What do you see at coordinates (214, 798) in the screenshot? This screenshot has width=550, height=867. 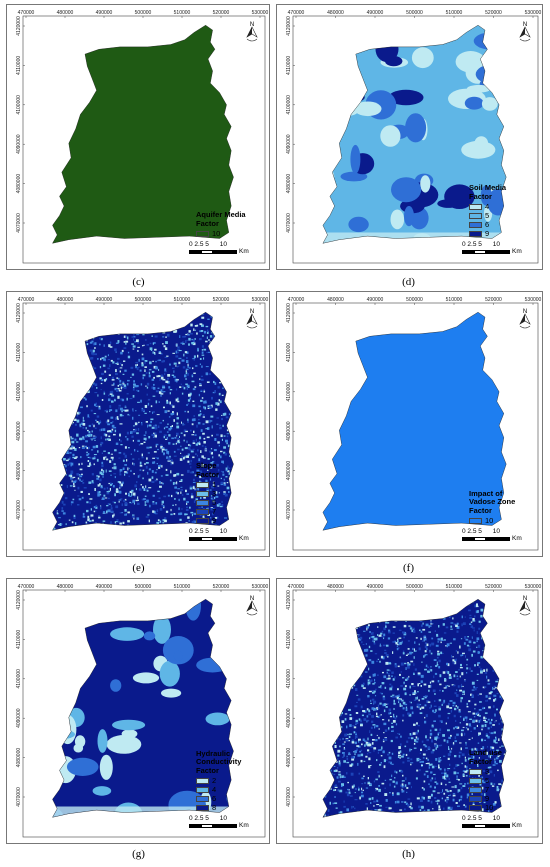 I see `legend-value: 6` at bounding box center [214, 798].